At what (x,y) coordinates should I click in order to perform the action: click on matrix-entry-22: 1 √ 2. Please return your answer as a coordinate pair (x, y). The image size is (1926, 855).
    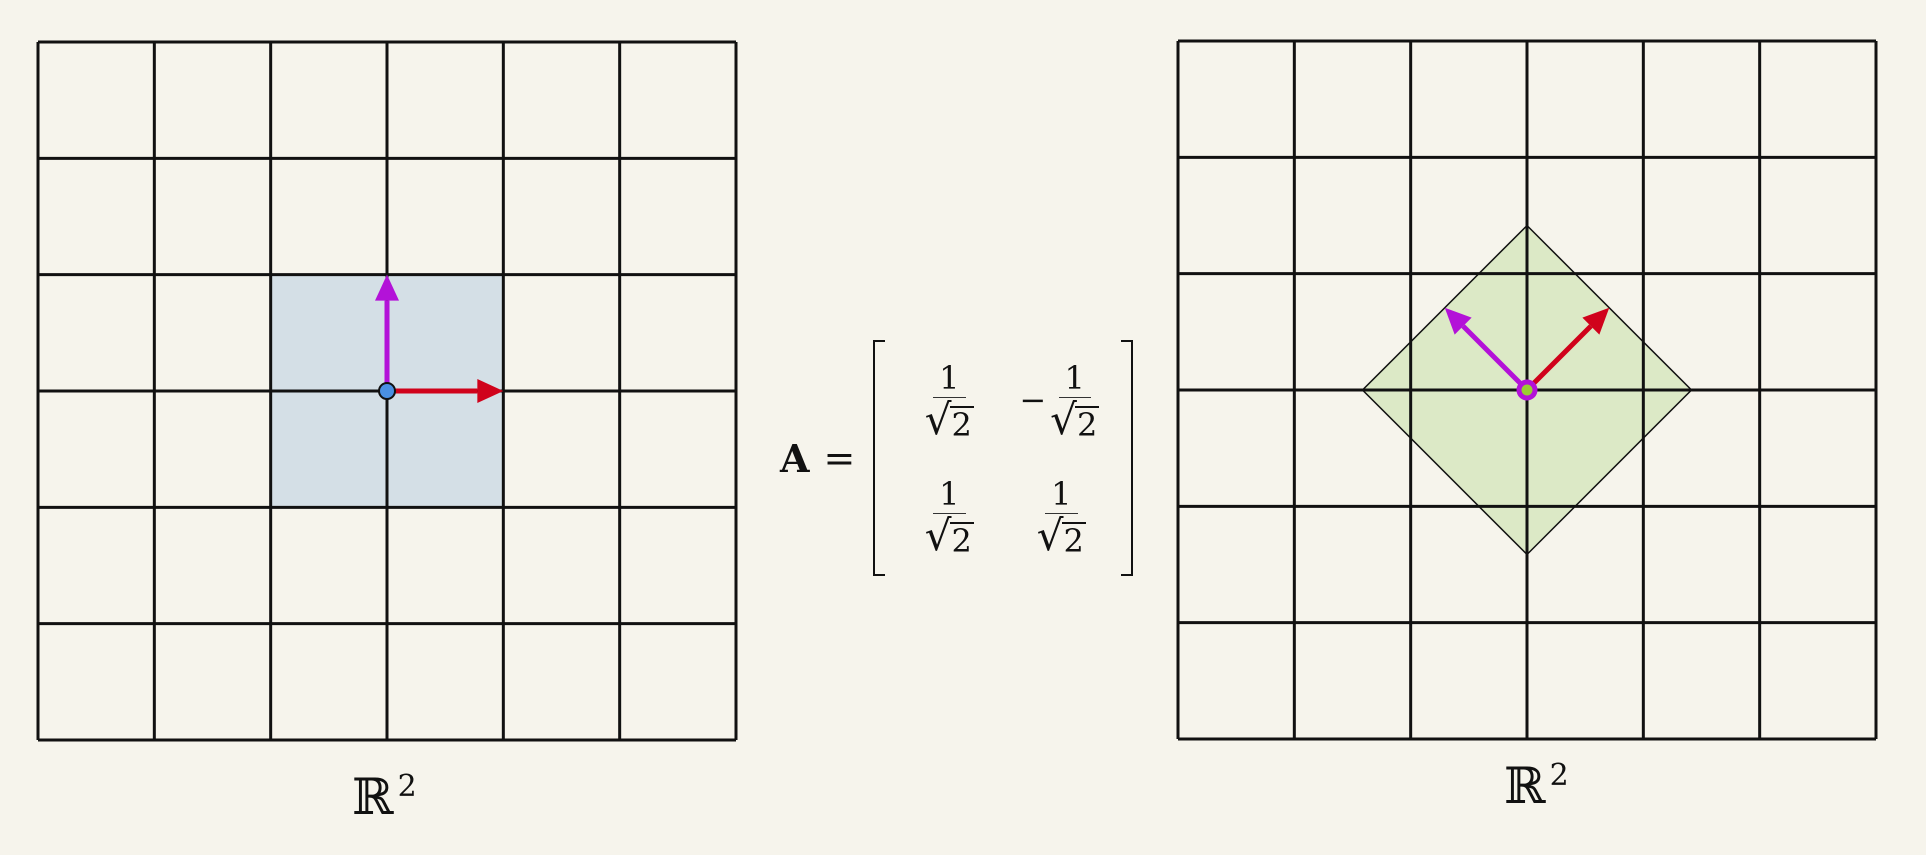
    Looking at the image, I should click on (1059, 516).